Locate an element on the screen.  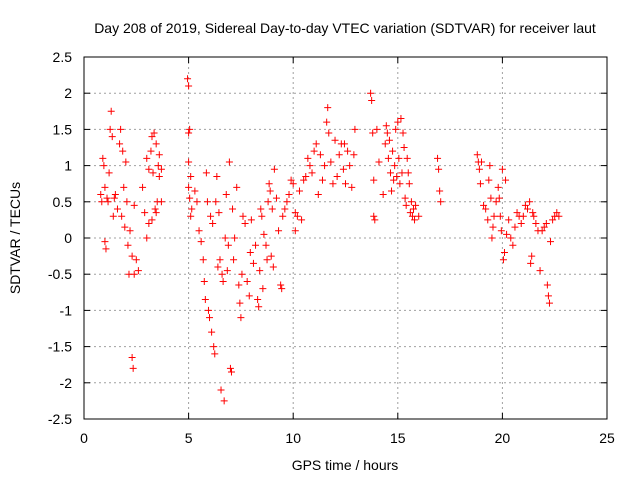
y-tick-label: 2.5 is located at coordinates (63, 57).